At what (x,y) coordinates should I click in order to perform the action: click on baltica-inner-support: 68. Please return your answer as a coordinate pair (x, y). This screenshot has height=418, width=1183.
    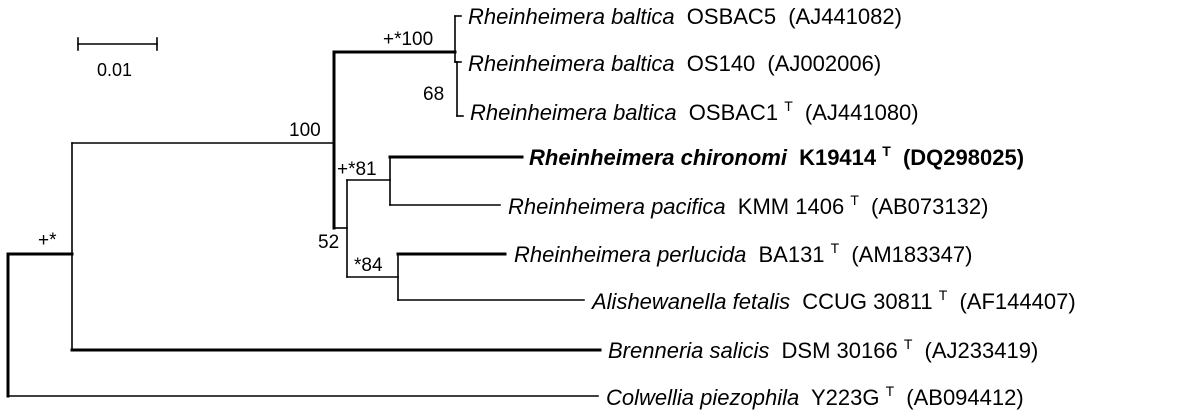
    Looking at the image, I should click on (433, 94).